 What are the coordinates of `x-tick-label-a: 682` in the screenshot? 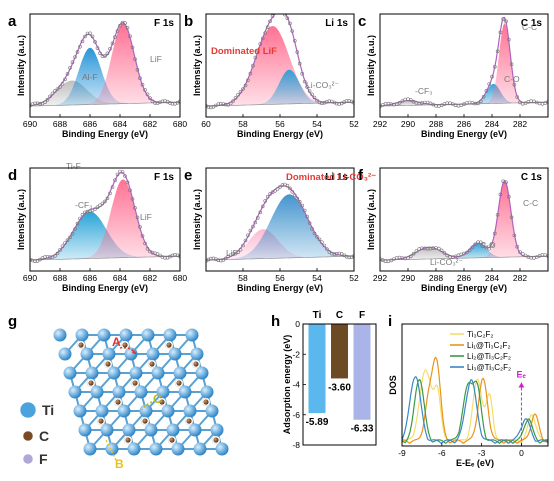 It's located at (150, 124).